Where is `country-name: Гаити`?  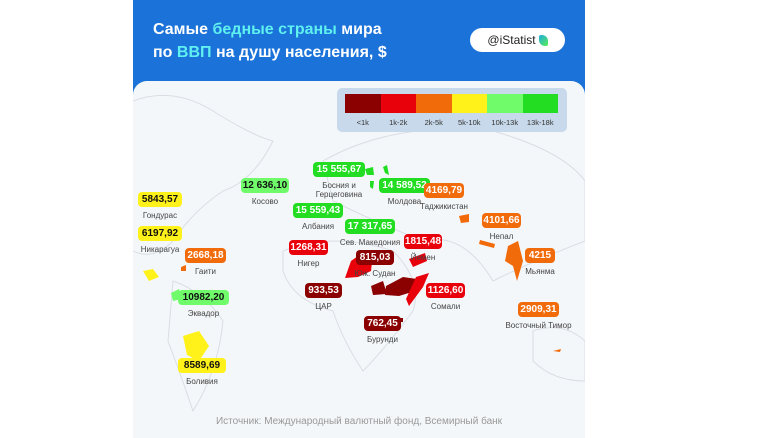
country-name: Гаити is located at coordinates (205, 271).